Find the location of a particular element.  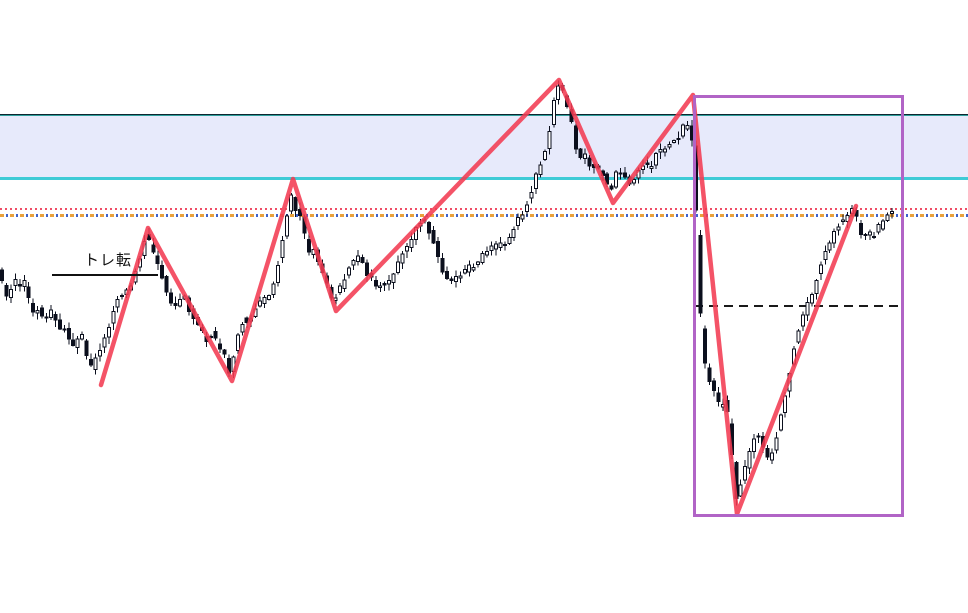

dotted-level-orange-blue is located at coordinates (484, 215).